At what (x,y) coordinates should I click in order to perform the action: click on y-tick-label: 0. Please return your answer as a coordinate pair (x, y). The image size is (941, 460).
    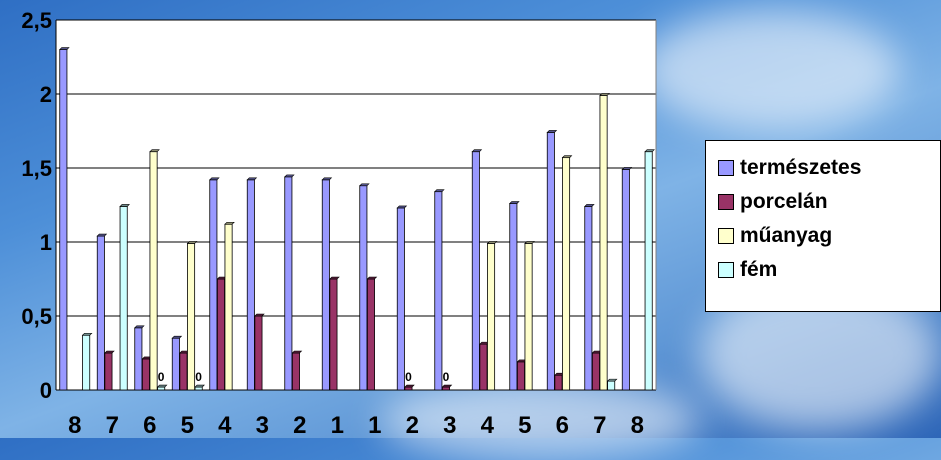
    Looking at the image, I should click on (46, 390).